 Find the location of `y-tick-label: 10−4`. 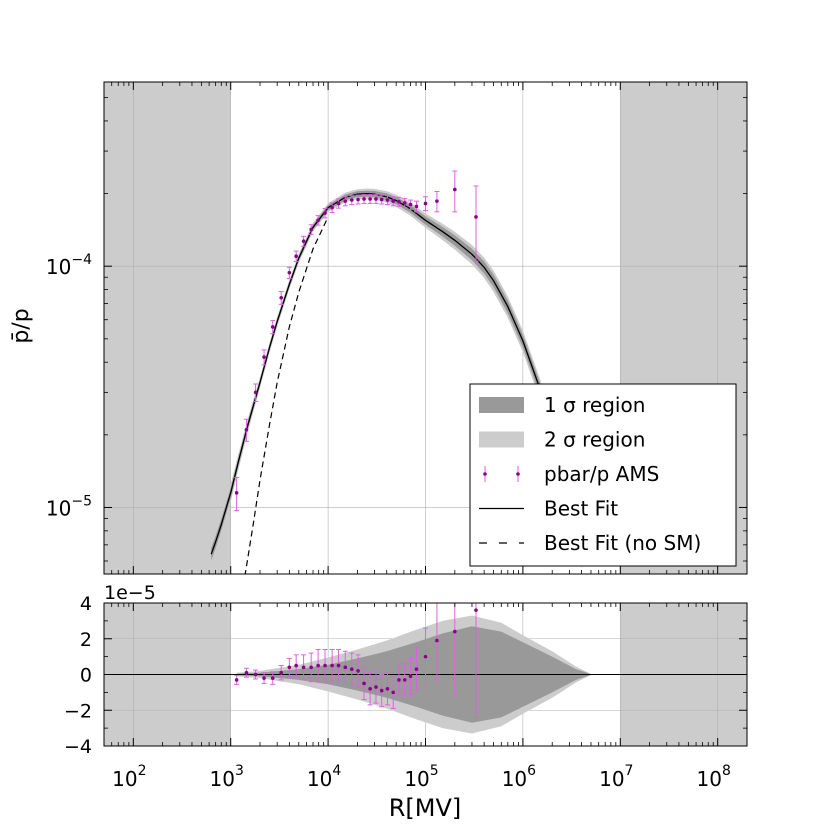

y-tick-label: 10−4 is located at coordinates (69, 265).